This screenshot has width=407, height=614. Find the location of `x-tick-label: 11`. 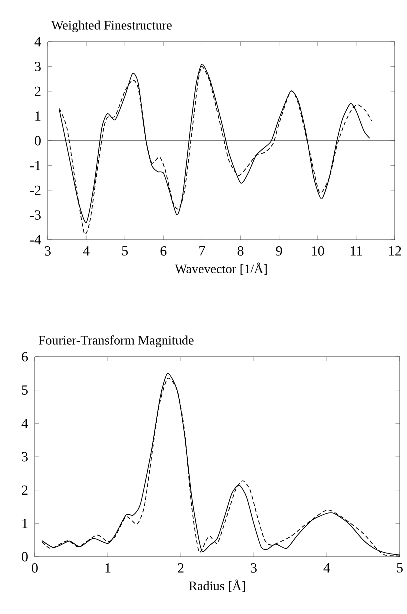

x-tick-label: 11 is located at coordinates (356, 251).